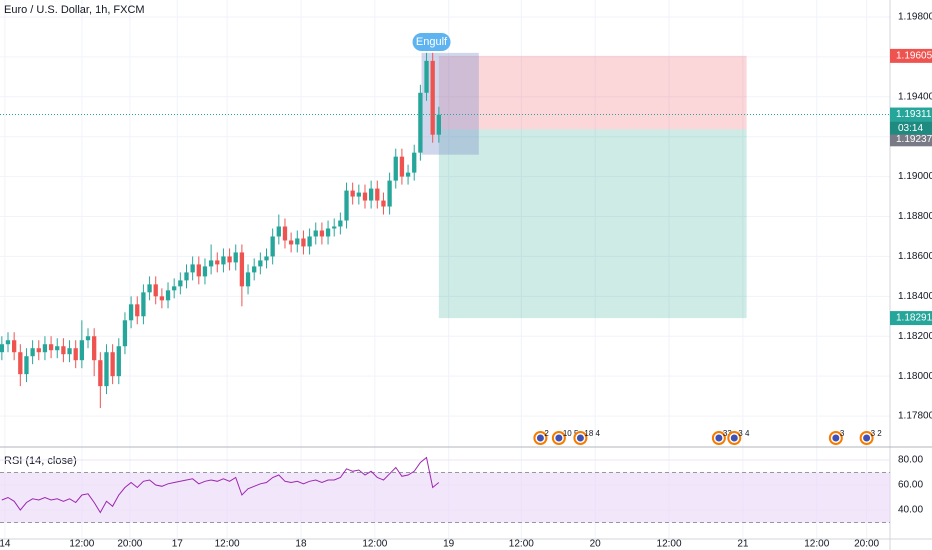 This screenshot has height=550, width=932. Describe the element at coordinates (546, 433) in the screenshot. I see `event-label: 2` at that location.